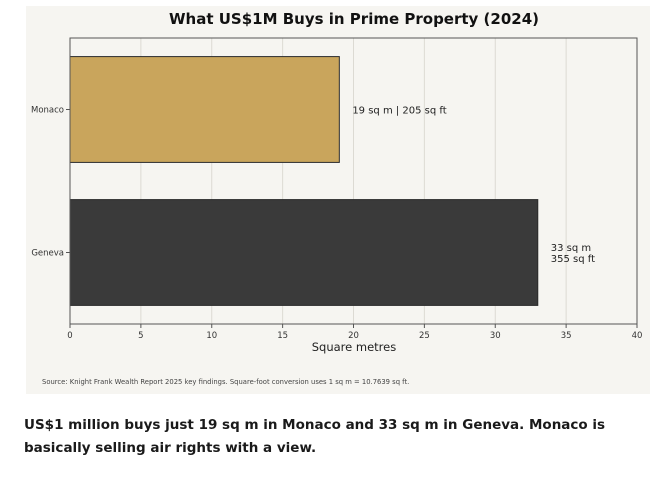 The image size is (658, 478). Describe the element at coordinates (353, 336) in the screenshot. I see `x-tick-label: 20` at that location.